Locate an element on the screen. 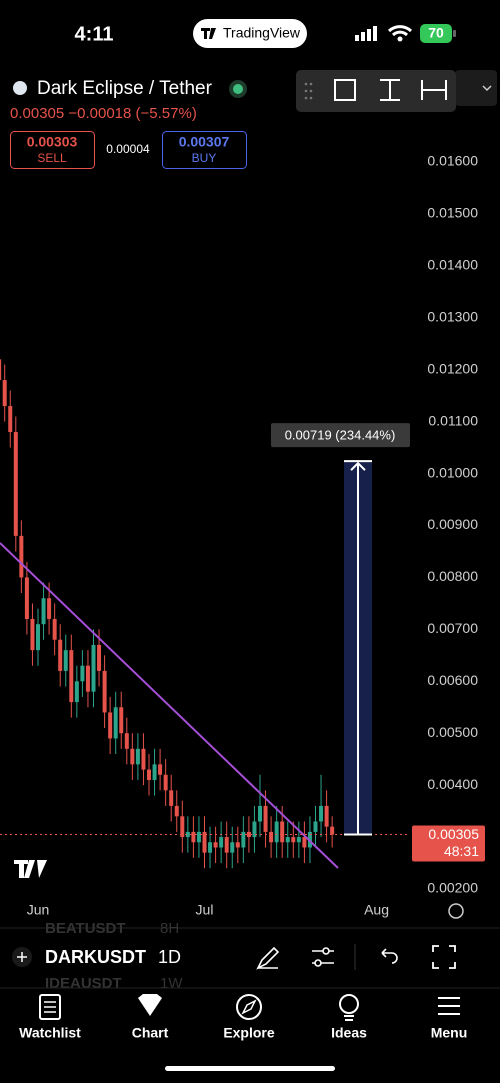  x-tick-label: Jul is located at coordinates (205, 910).